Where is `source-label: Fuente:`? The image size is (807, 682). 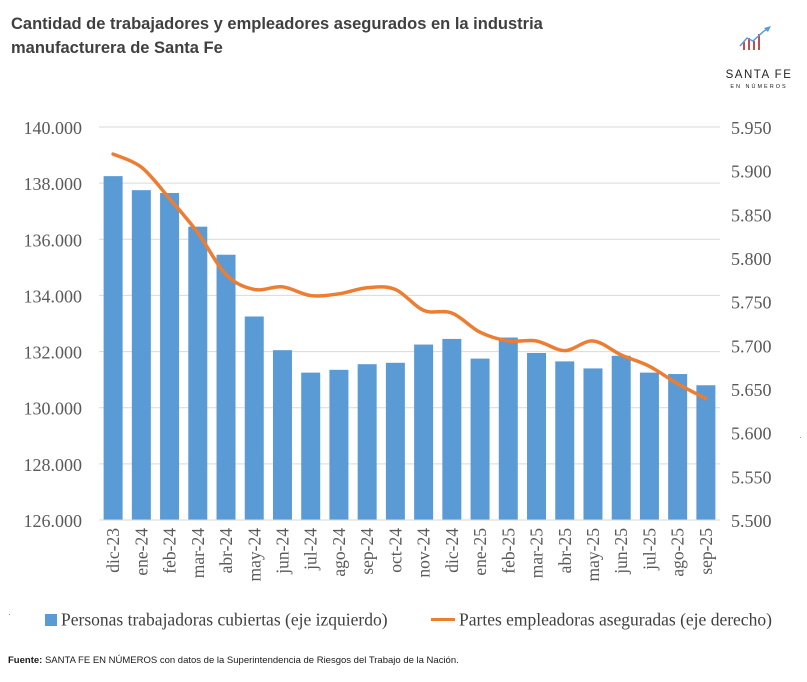 source-label: Fuente: is located at coordinates (25, 660).